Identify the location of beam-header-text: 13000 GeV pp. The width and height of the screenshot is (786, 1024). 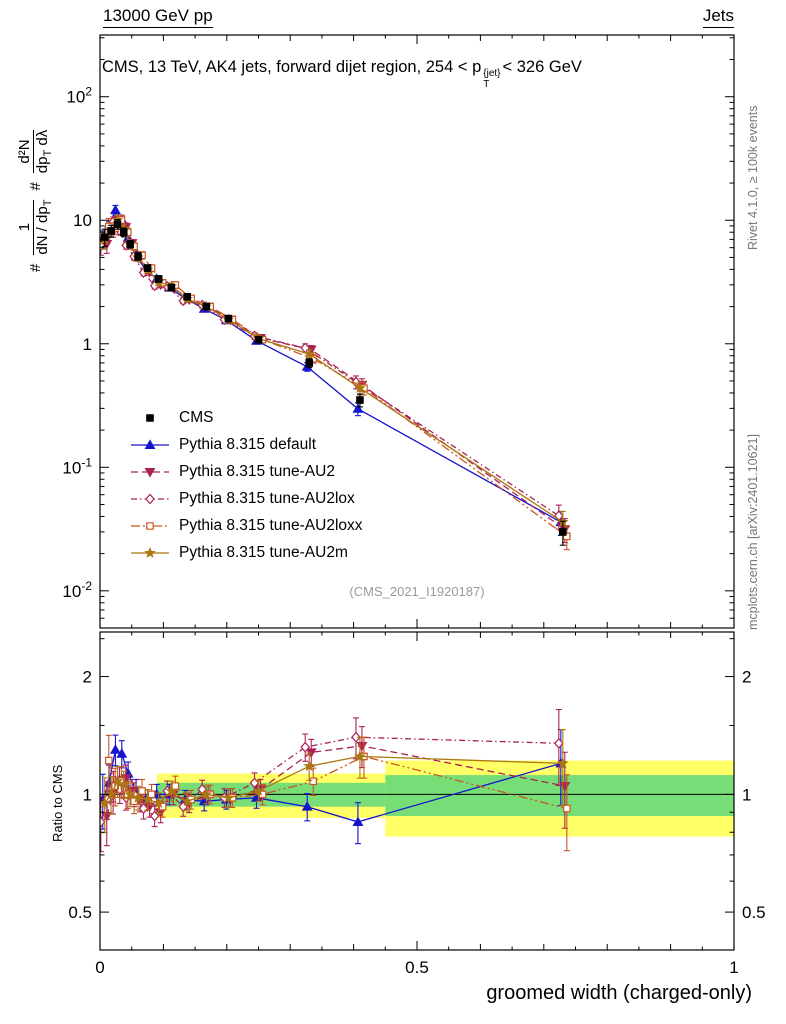
(158, 17).